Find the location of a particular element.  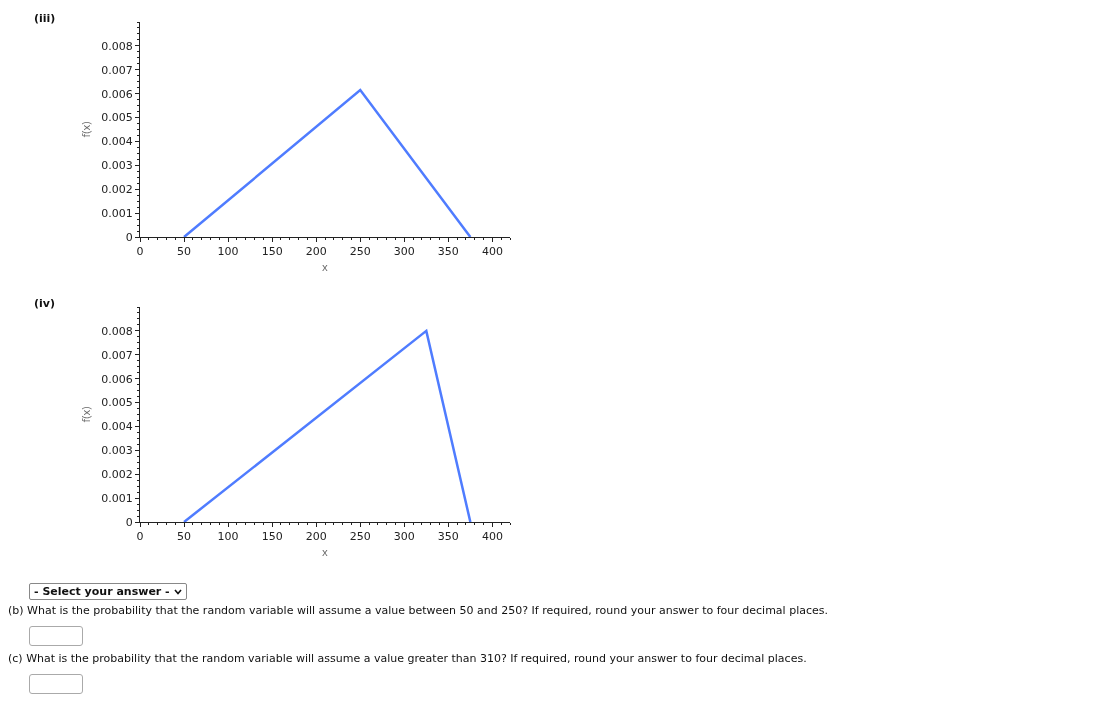

text: (b) What is the probability that the random variable will assume a value between 50 and 250? If required, round your answer to four decimal places. is located at coordinates (418, 610).